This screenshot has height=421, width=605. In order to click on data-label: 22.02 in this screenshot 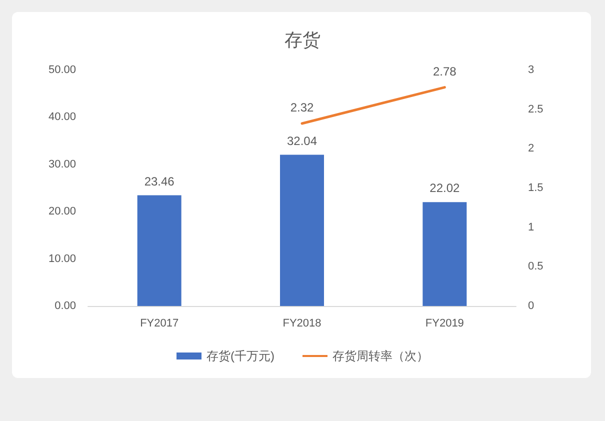, I will do `click(445, 188)`.